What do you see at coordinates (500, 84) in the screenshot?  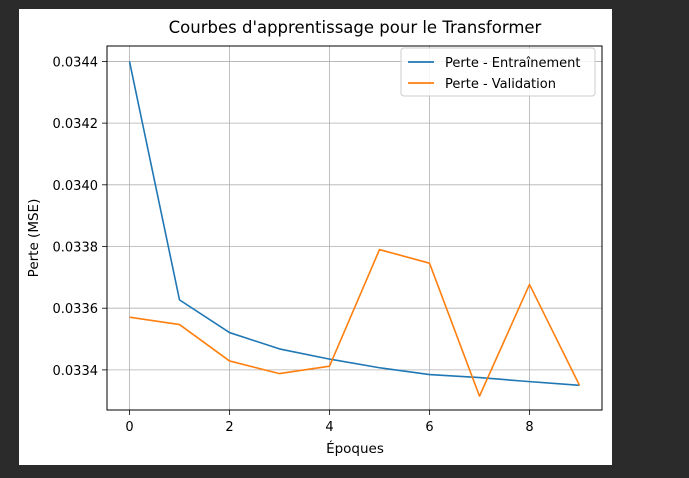 I see `legend-entry-label: Perte - Validation` at bounding box center [500, 84].